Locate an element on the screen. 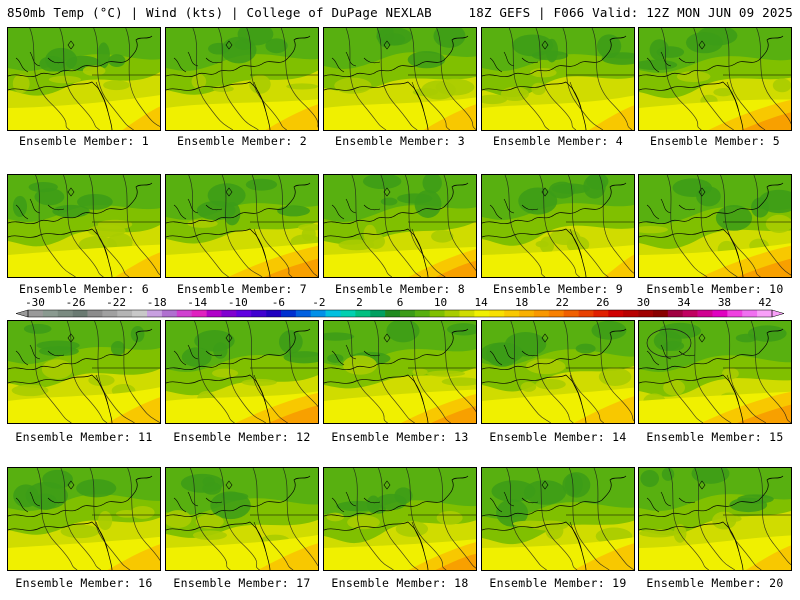 The height and width of the screenshot is (600, 800). ensemble-member-label: Ensemble Member: 3 is located at coordinates (400, 141).